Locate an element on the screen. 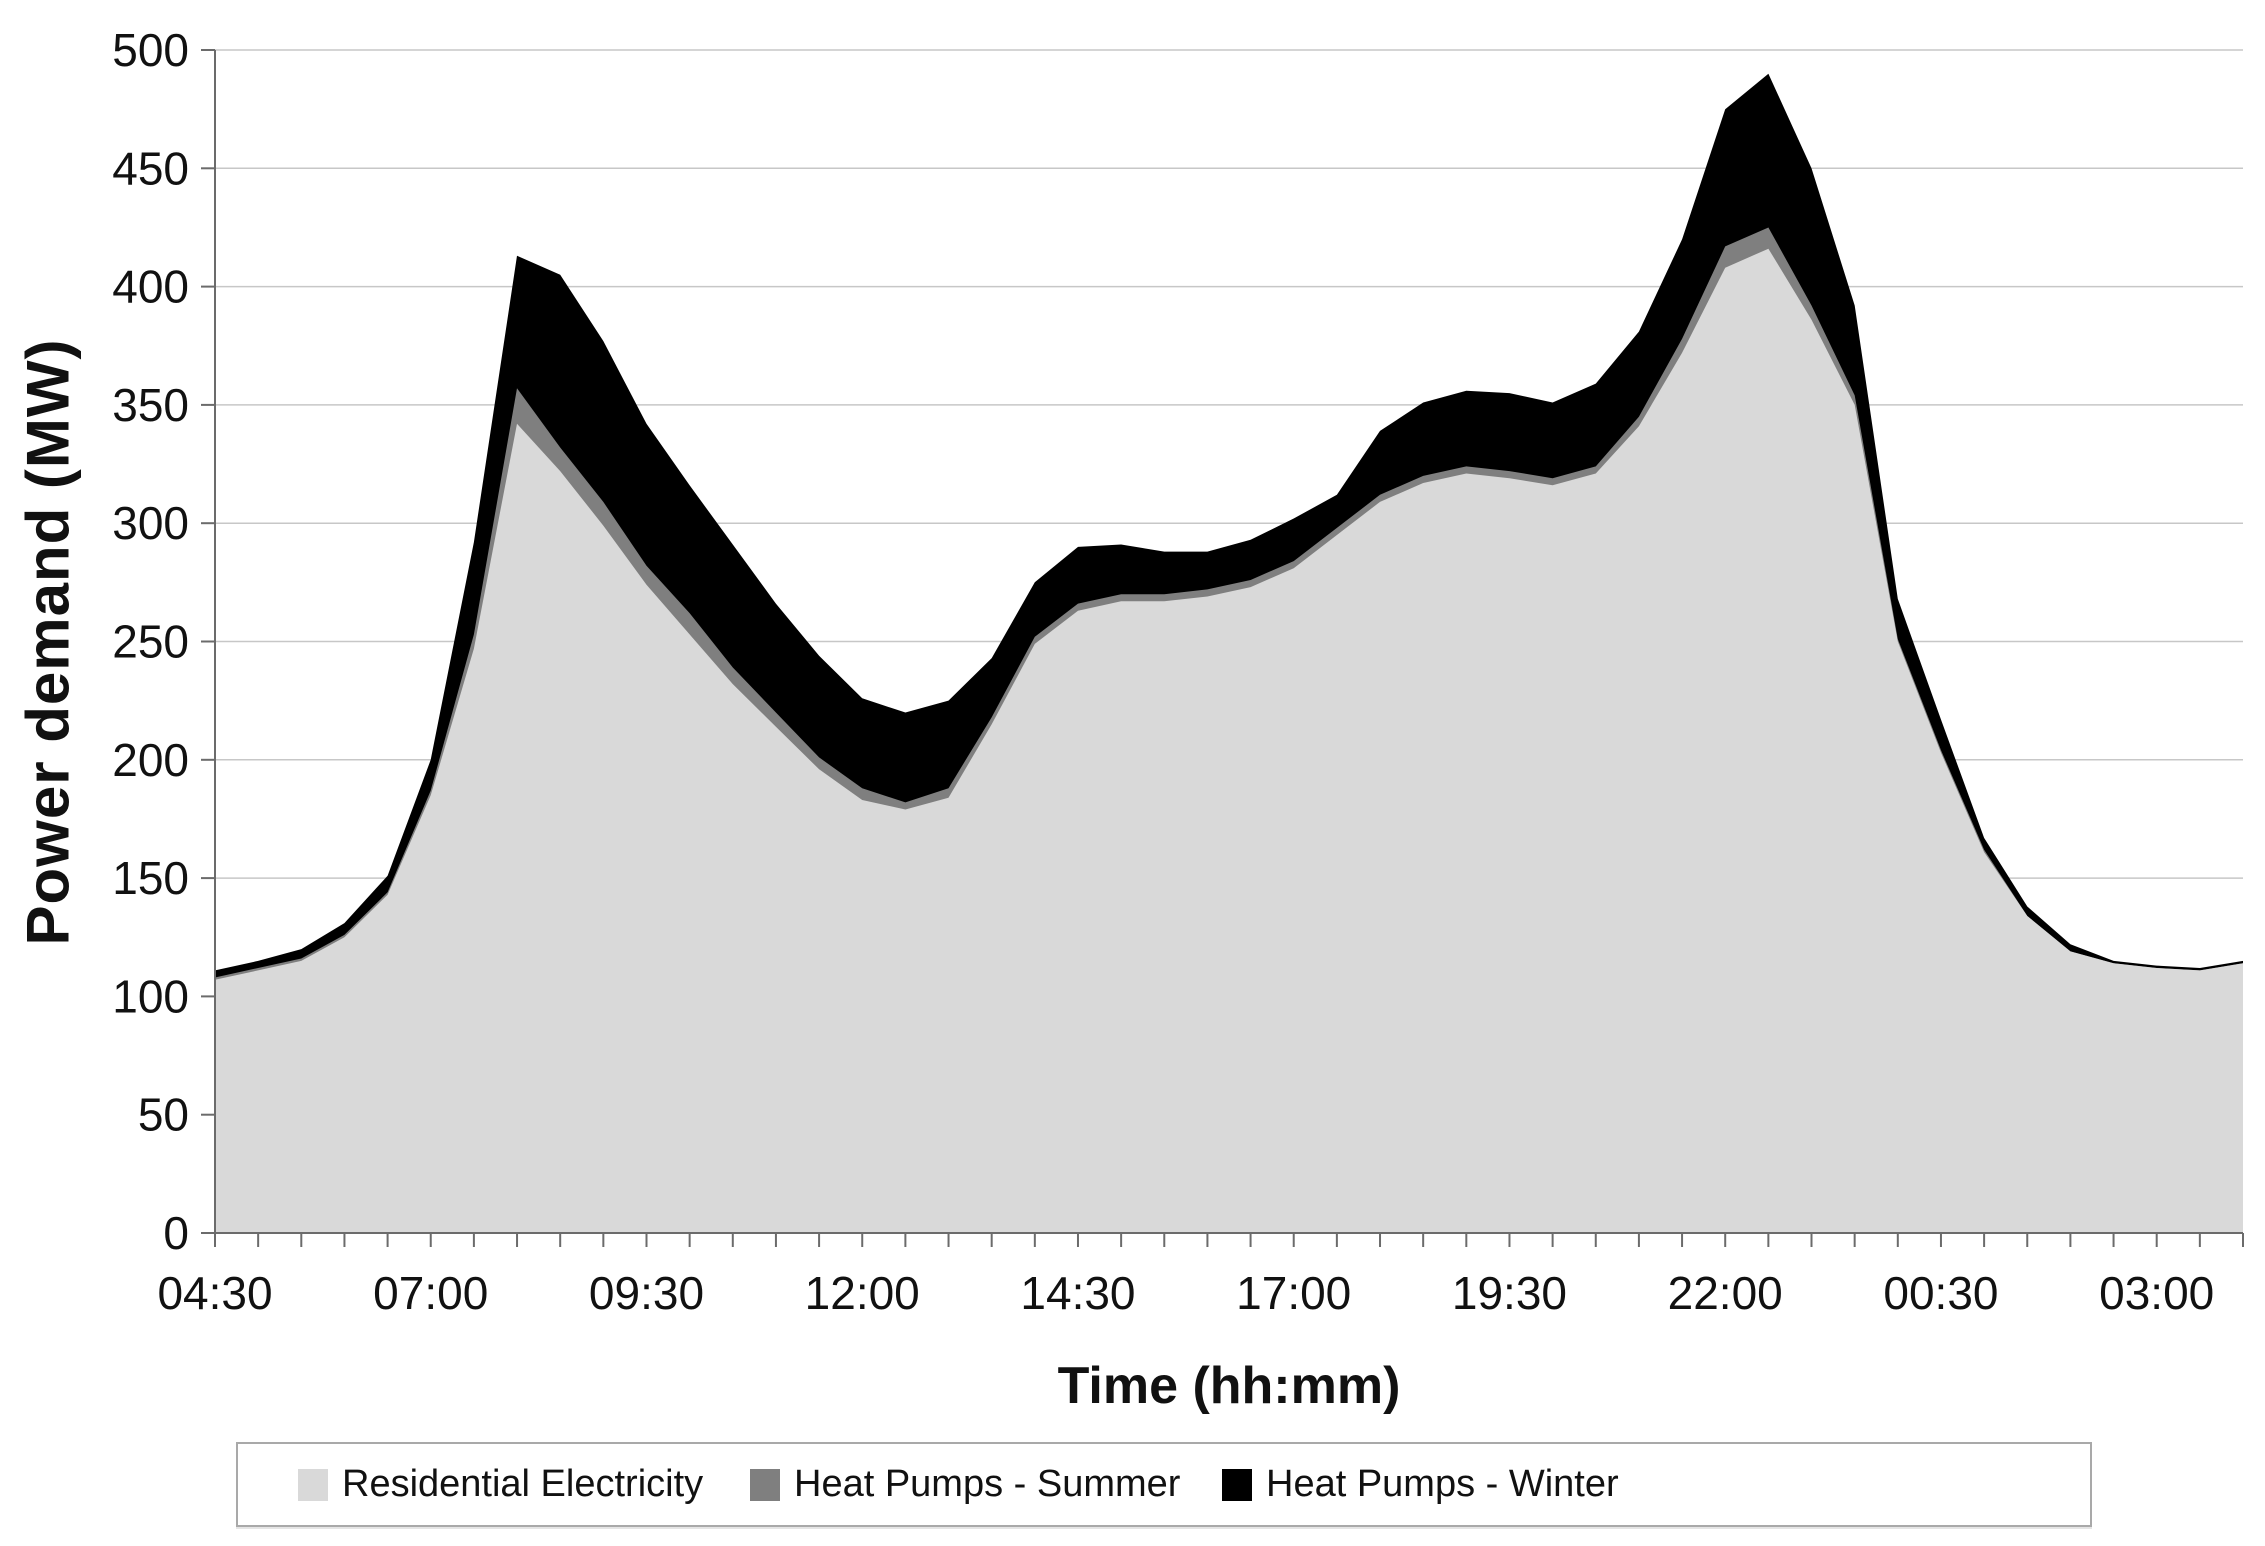  y-tick-label-200: 200 is located at coordinates (150, 760).